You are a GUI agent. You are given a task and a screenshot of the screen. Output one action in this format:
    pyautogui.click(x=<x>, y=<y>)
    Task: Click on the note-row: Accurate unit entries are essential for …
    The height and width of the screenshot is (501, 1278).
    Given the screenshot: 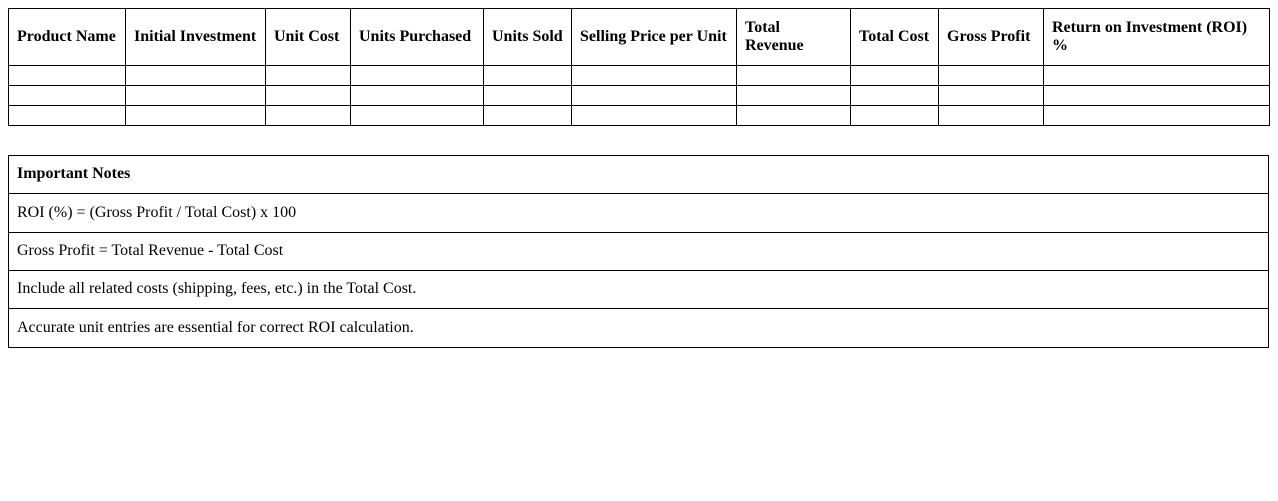 What is the action you would take?
    pyautogui.click(x=638, y=328)
    